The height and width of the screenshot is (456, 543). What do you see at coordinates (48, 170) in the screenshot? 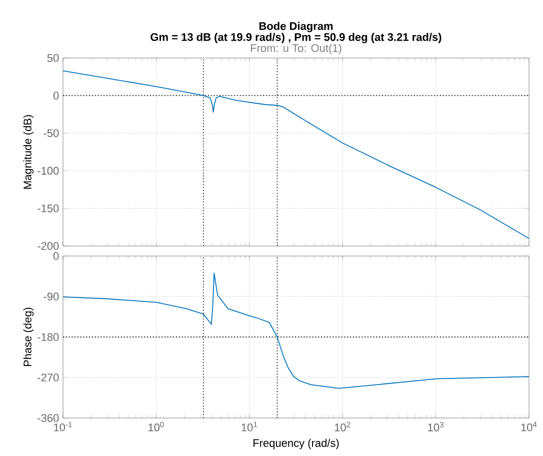
I see `y-tick-label: -100` at bounding box center [48, 170].